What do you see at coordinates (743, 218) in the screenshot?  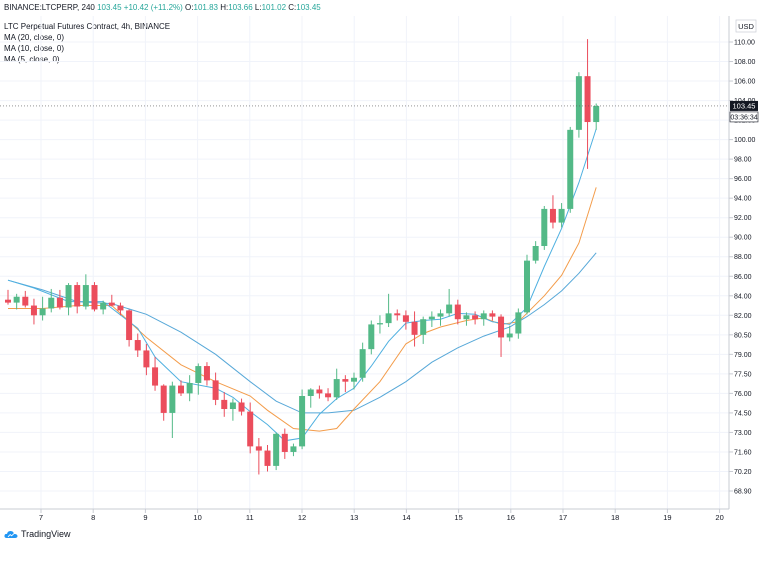 I see `price-tick-label: 92.00` at bounding box center [743, 218].